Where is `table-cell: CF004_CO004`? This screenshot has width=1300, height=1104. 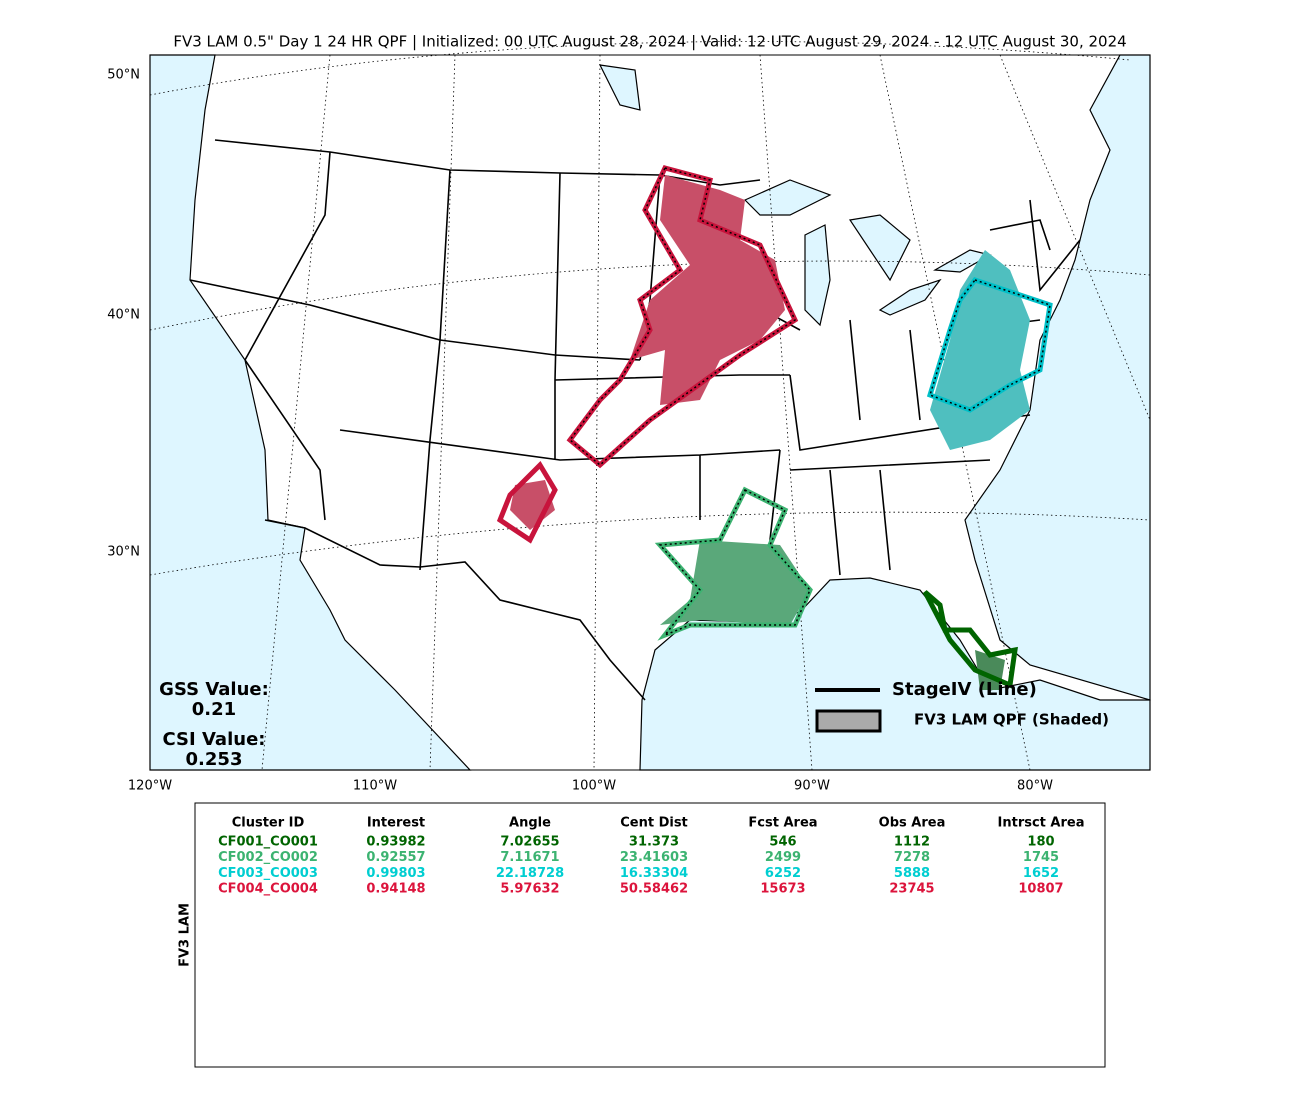
table-cell: CF004_CO004 is located at coordinates (268, 889).